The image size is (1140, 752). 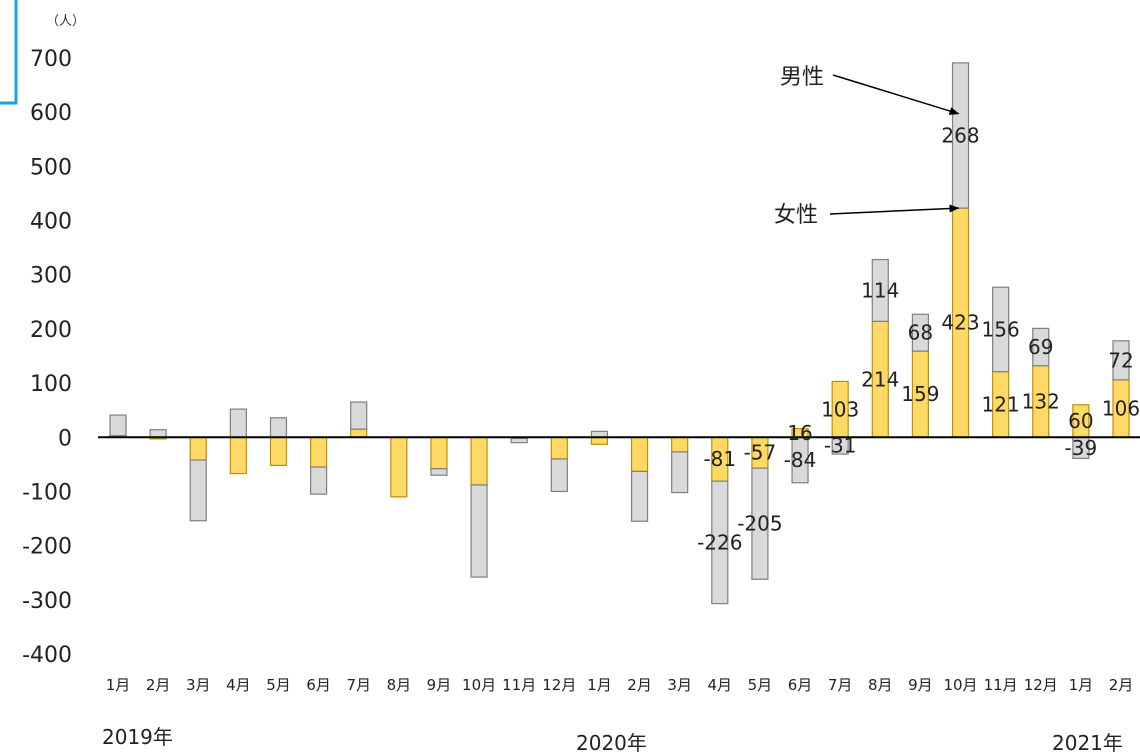 What do you see at coordinates (802, 77) in the screenshot?
I see `annotation-label: 男性` at bounding box center [802, 77].